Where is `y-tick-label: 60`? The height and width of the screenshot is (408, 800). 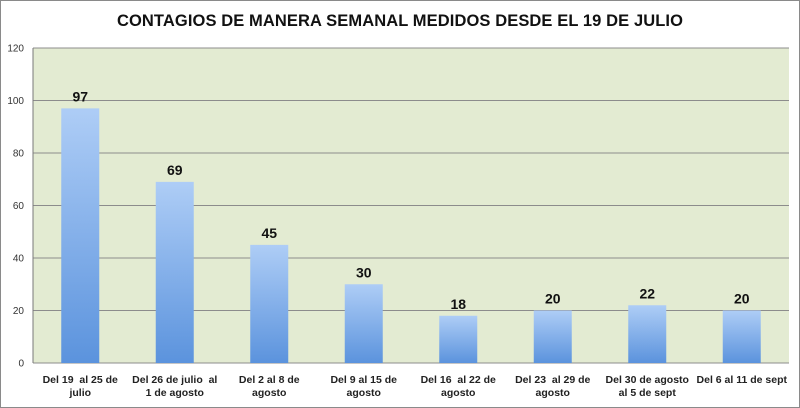 y-tick-label: 60 is located at coordinates (19, 206).